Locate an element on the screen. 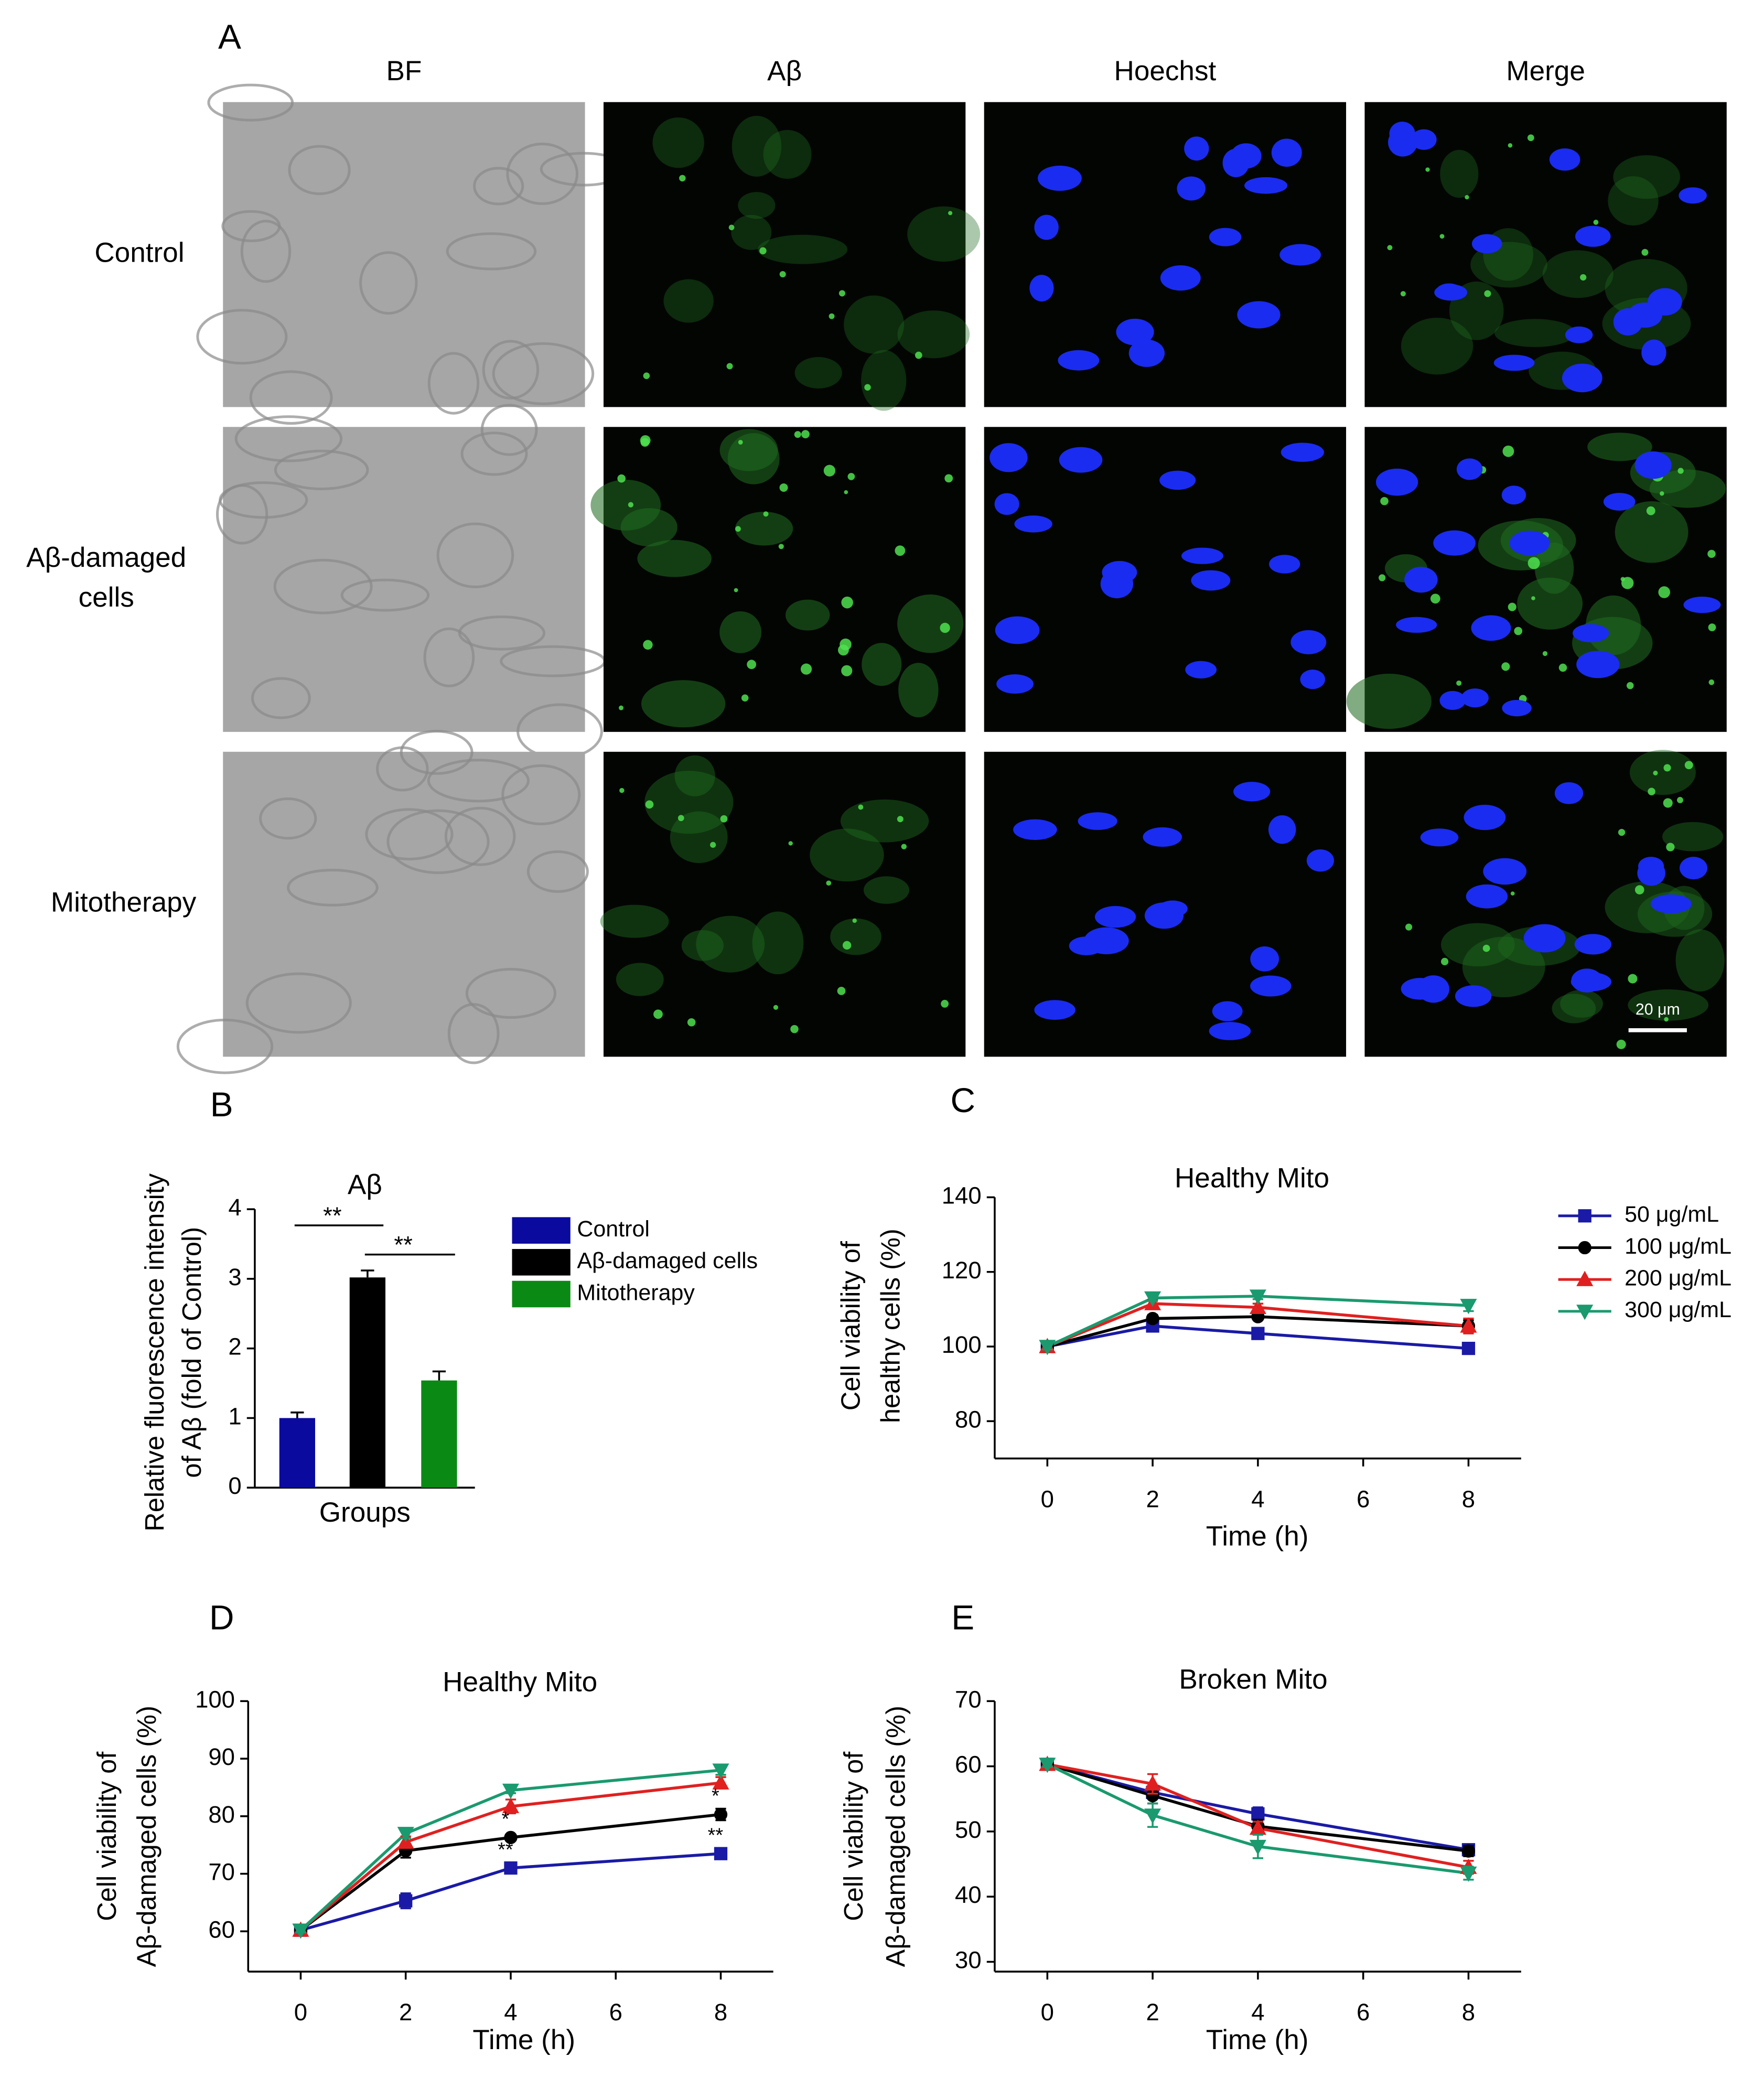  error-bar is located at coordinates (439, 1375).